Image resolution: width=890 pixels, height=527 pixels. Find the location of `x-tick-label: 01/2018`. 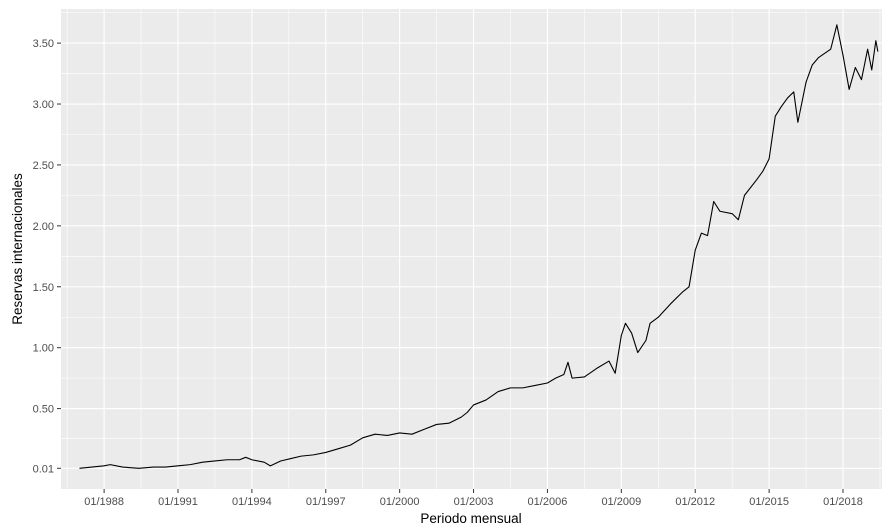

x-tick-label: 01/2018 is located at coordinates (843, 502).